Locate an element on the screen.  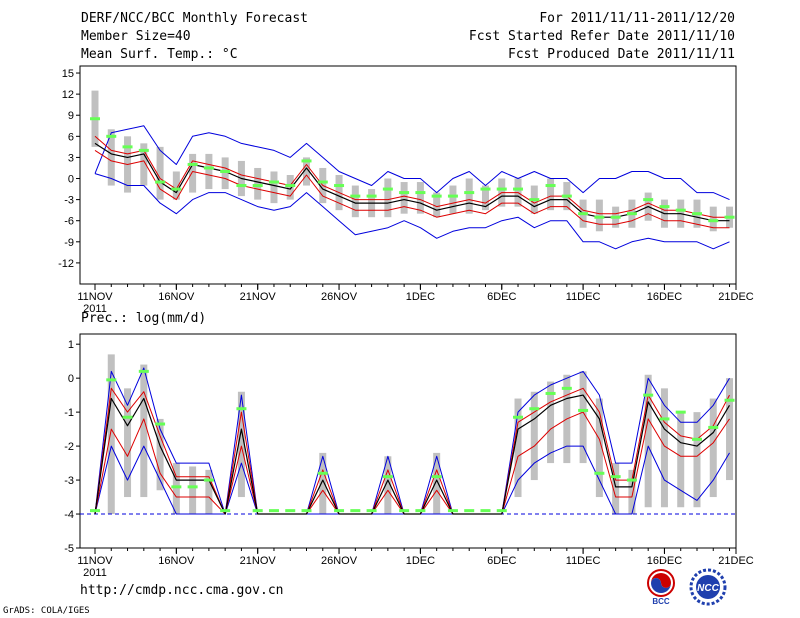
y-tick-label: -4 is located at coordinates (69, 515).